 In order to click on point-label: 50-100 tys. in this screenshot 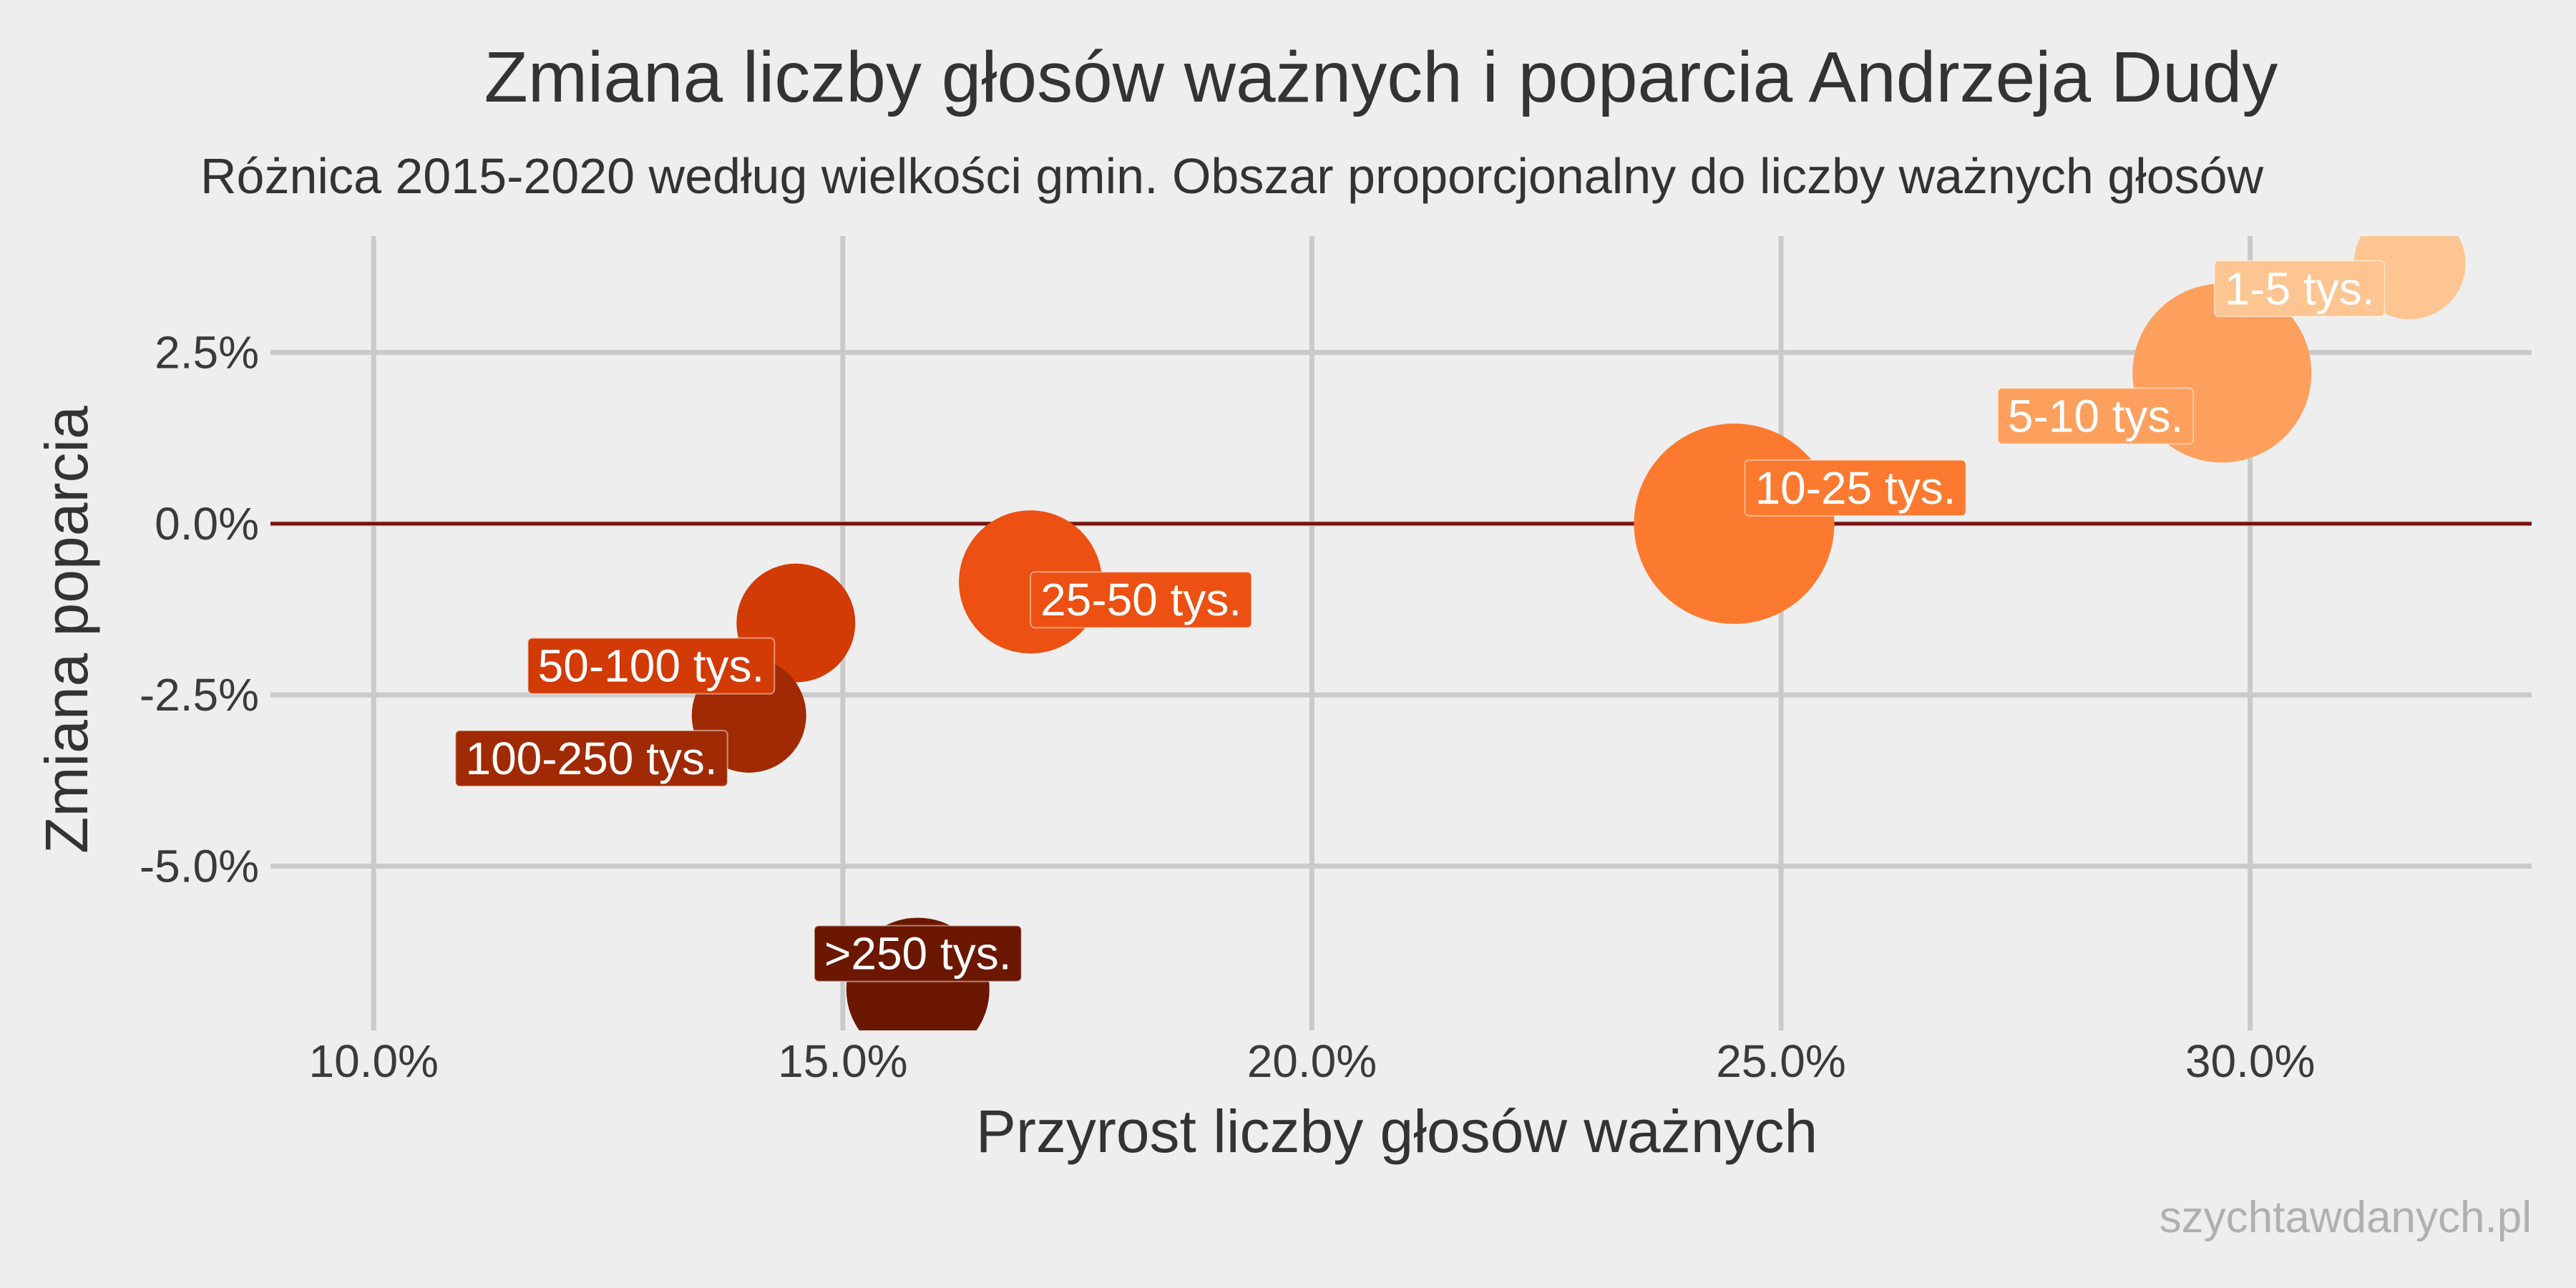, I will do `click(651, 666)`.